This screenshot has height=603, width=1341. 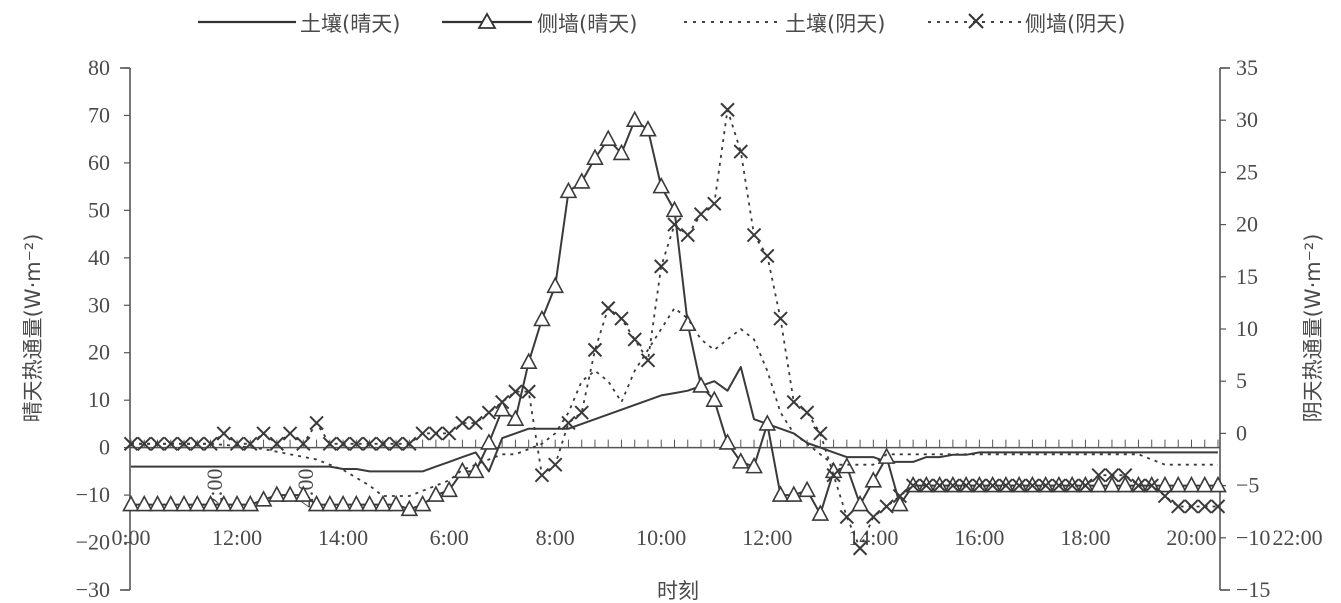 I want to click on x-tick-label: 18:00, so click(x=1085, y=537).